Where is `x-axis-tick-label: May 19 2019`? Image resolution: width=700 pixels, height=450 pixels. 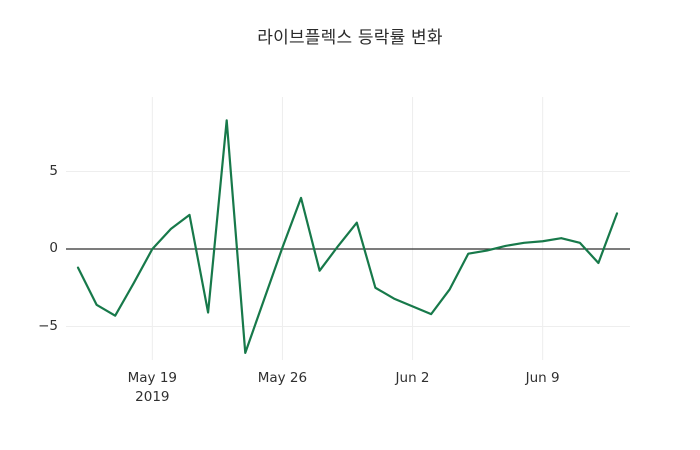 x-axis-tick-label: May 19 2019 is located at coordinates (152, 388).